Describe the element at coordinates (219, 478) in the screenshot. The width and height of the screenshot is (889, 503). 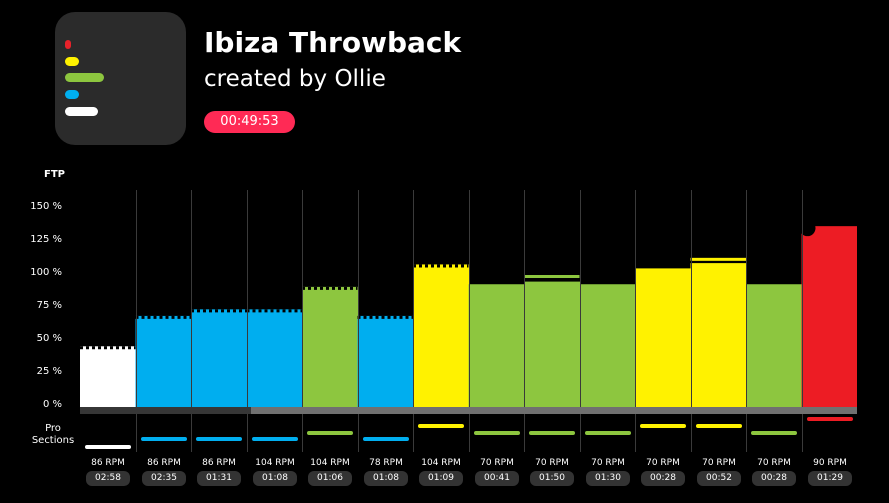
I see `segment-duration: 01:31` at that location.